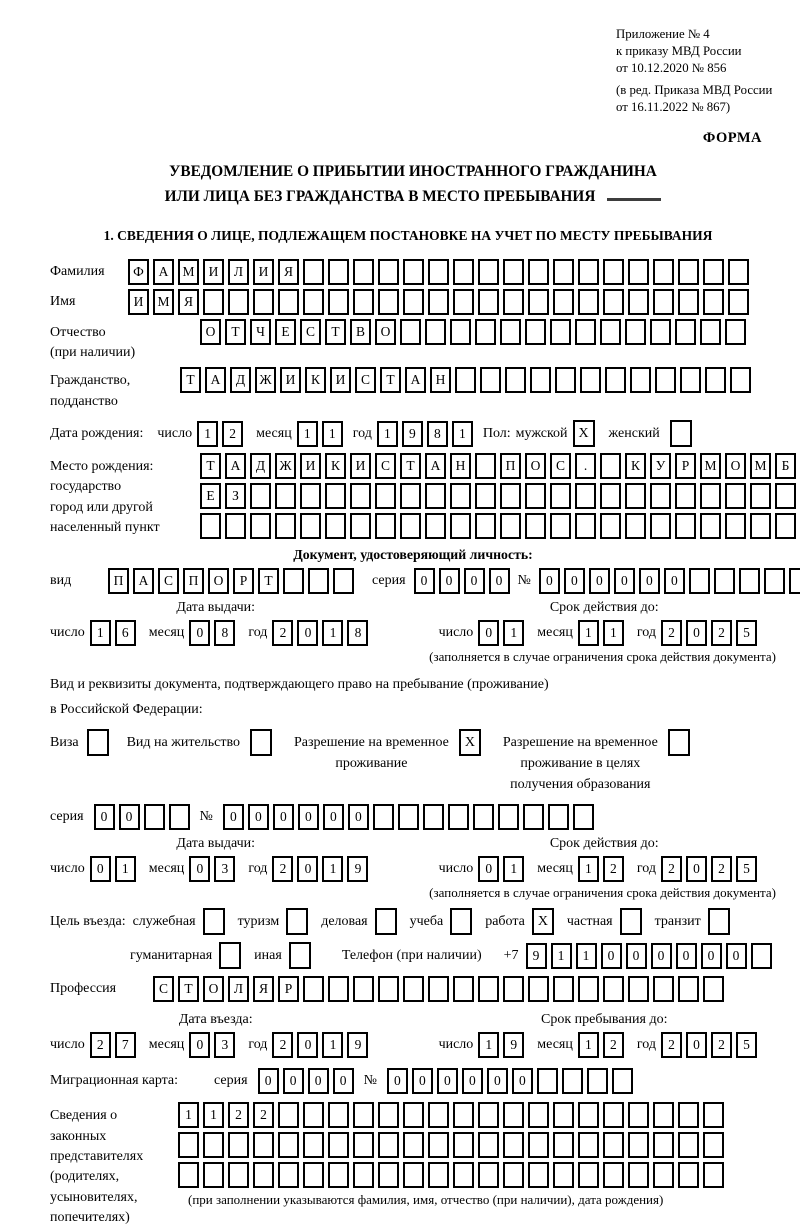 Image resolution: width=800 pixels, height=1228 pixels. I want to click on char-cell: 3, so click(225, 869).